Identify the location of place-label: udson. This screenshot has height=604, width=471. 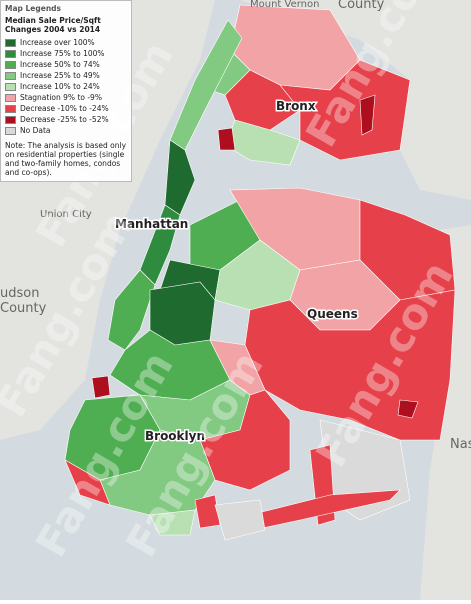
(19, 293).